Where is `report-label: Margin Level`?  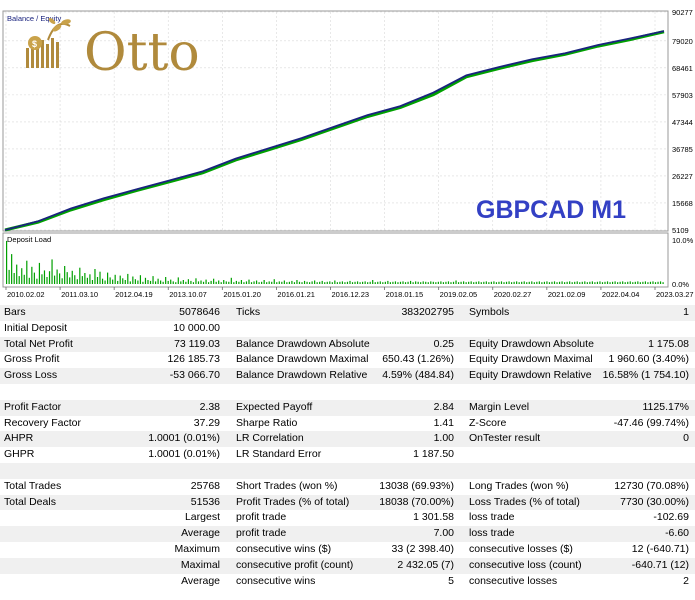
report-label: Margin Level is located at coordinates (499, 406).